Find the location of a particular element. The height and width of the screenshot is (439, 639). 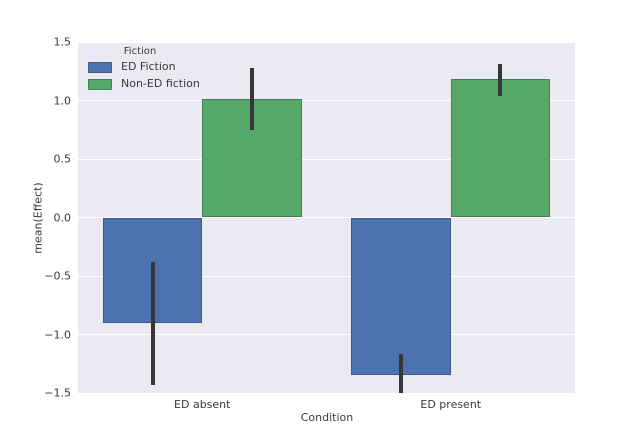

gridline-0.5 is located at coordinates (326, 159).